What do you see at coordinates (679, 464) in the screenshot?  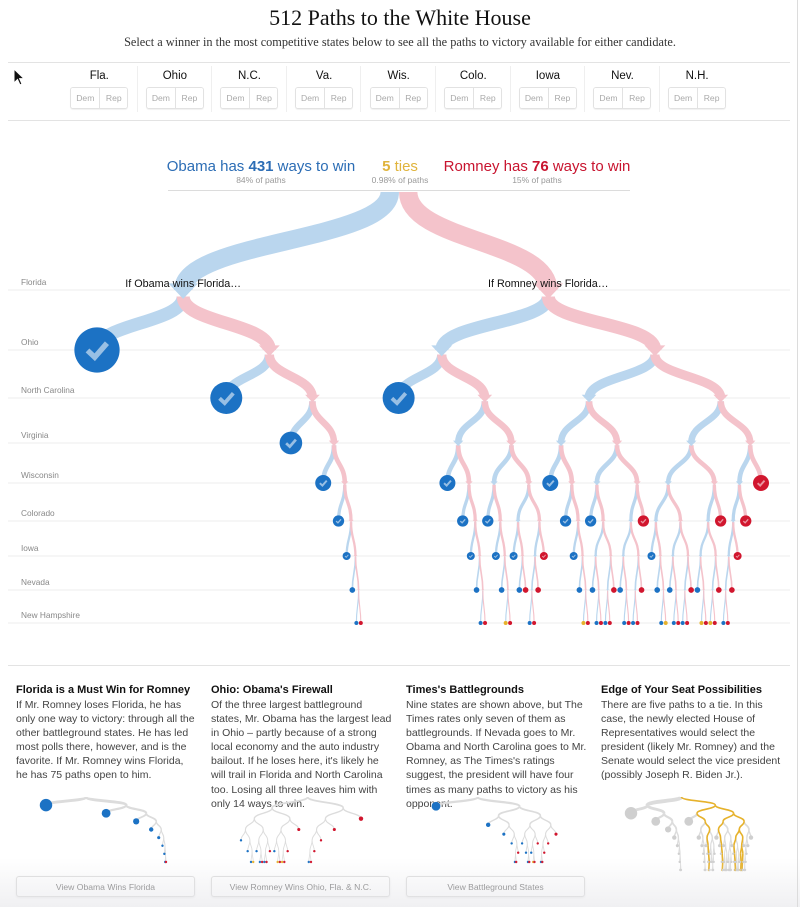 I see `branch-obama-wins-state` at bounding box center [679, 464].